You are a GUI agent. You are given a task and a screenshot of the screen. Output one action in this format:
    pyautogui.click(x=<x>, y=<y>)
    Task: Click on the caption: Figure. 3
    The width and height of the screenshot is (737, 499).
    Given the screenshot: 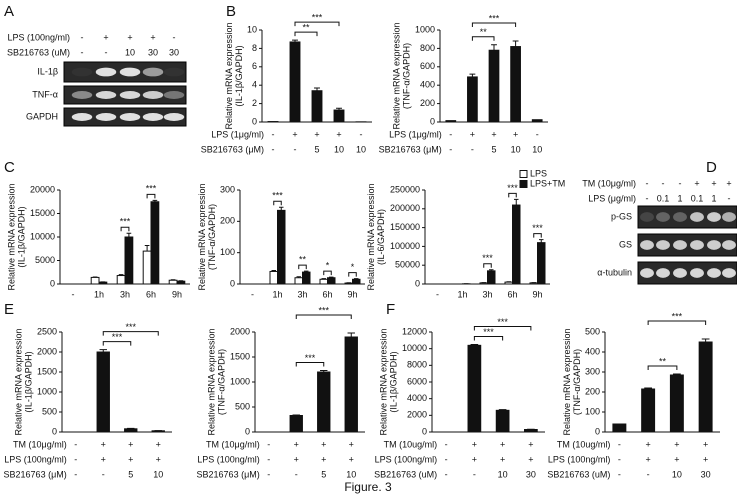 What is the action you would take?
    pyautogui.click(x=368, y=487)
    